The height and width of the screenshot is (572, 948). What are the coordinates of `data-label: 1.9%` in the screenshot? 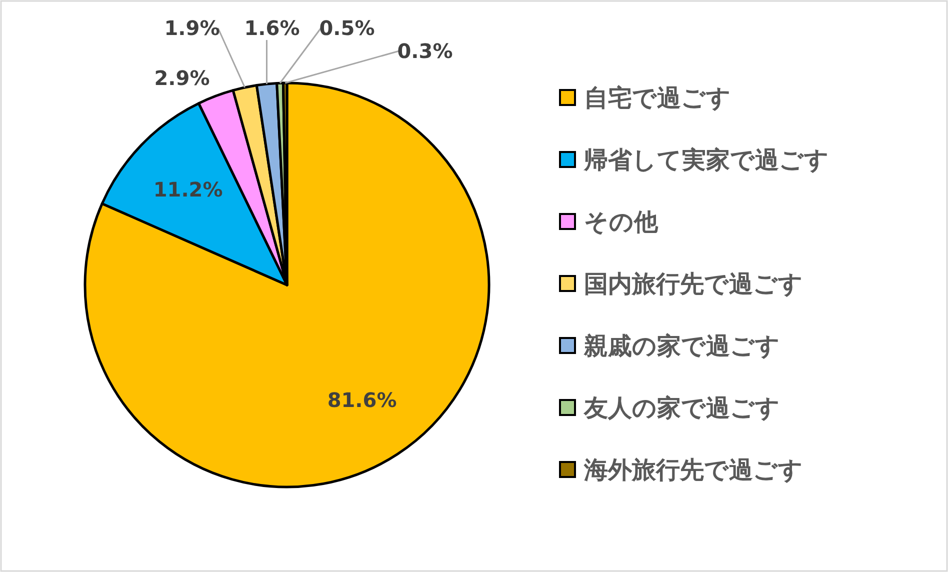 It's located at (192, 28).